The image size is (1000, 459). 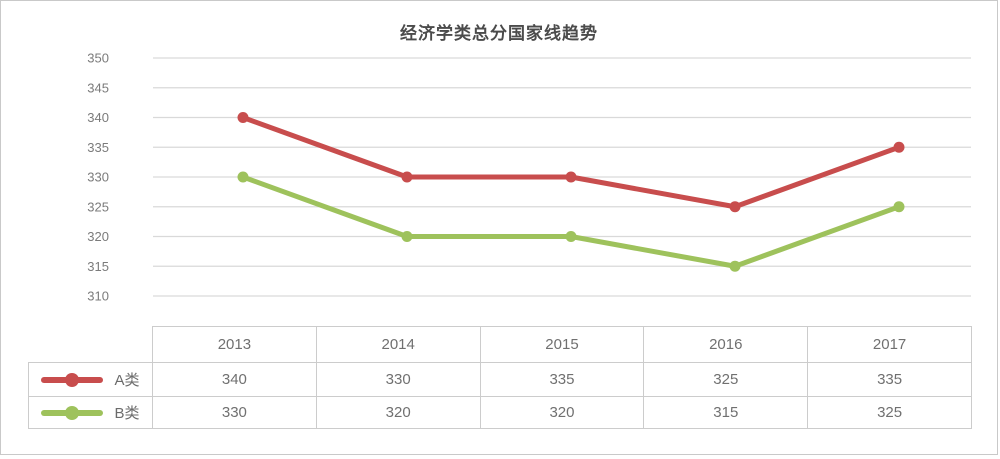 What do you see at coordinates (98, 58) in the screenshot?
I see `y-tick-label-350: 350` at bounding box center [98, 58].